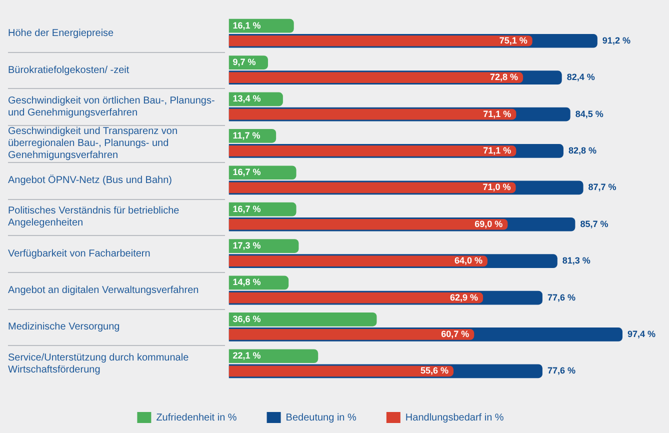 The width and height of the screenshot is (669, 433). Describe the element at coordinates (580, 77) in the screenshot. I see `data-label: 82,4 %` at that location.